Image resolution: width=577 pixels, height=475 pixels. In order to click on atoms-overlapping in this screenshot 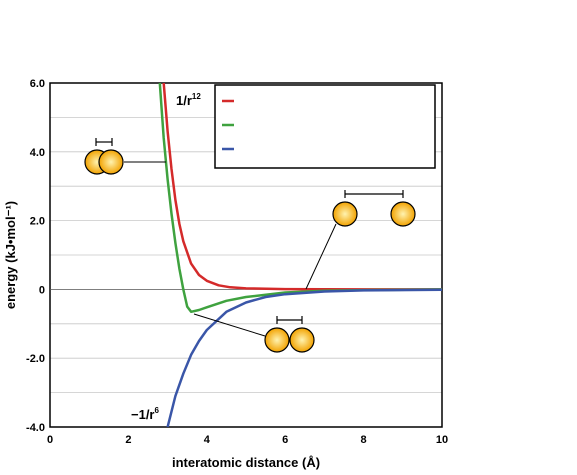, I will do `click(125, 156)`.